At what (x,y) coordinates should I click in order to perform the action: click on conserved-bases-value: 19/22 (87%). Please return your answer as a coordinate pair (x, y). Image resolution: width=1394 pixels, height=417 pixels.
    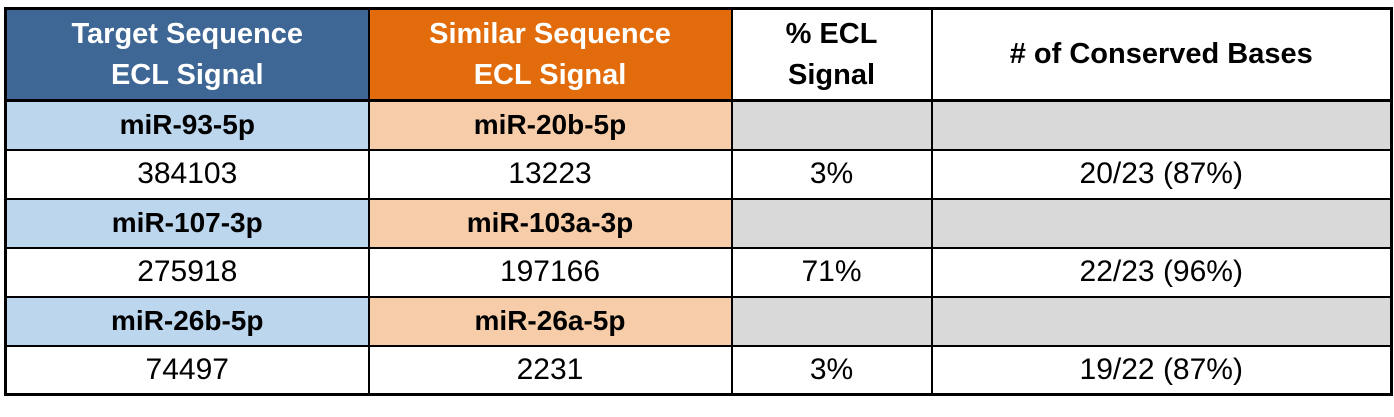
    Looking at the image, I should click on (1161, 370).